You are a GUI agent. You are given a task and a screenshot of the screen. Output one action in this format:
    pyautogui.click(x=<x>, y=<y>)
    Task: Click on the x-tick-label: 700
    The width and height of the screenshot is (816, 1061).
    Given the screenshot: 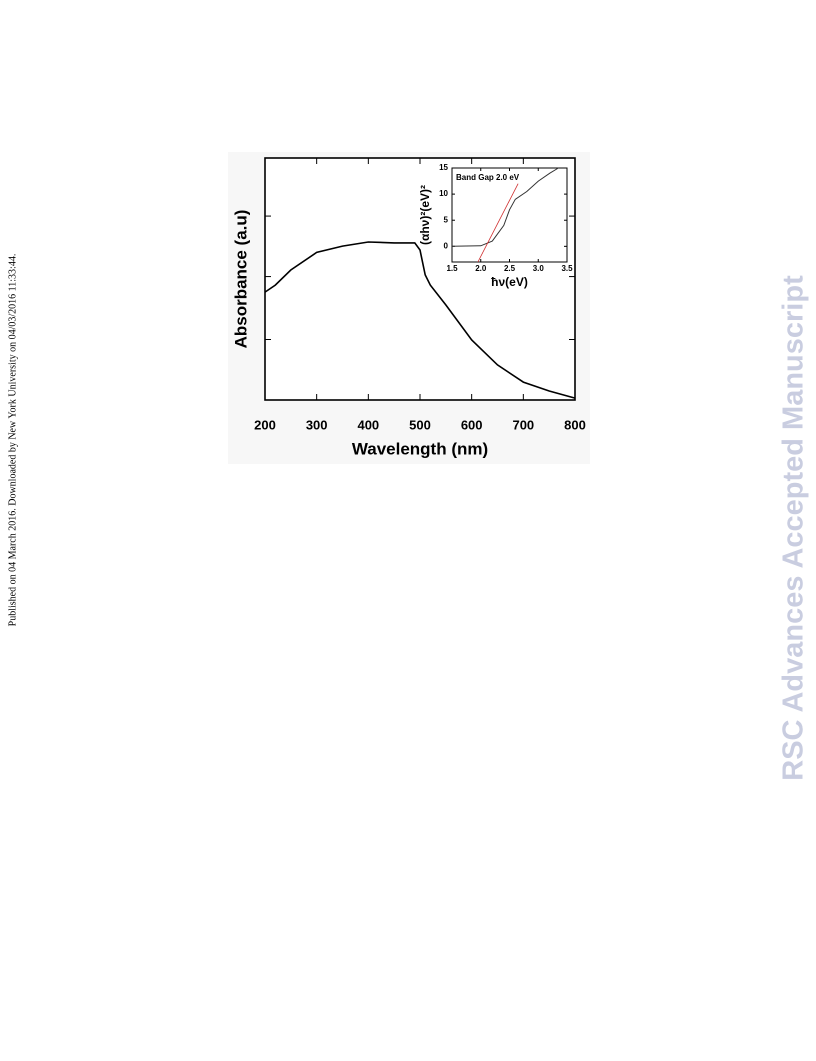 What is the action you would take?
    pyautogui.click(x=523, y=424)
    